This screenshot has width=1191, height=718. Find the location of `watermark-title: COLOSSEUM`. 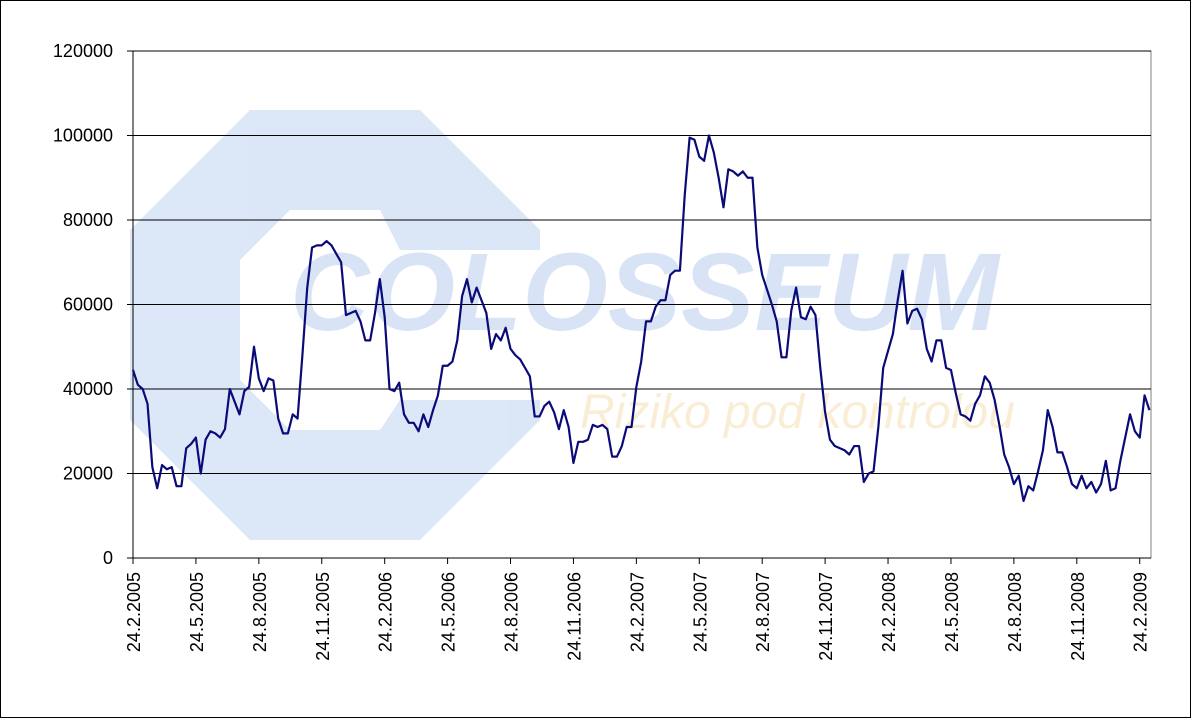

watermark-title: COLOSSEUM is located at coordinates (645, 292).